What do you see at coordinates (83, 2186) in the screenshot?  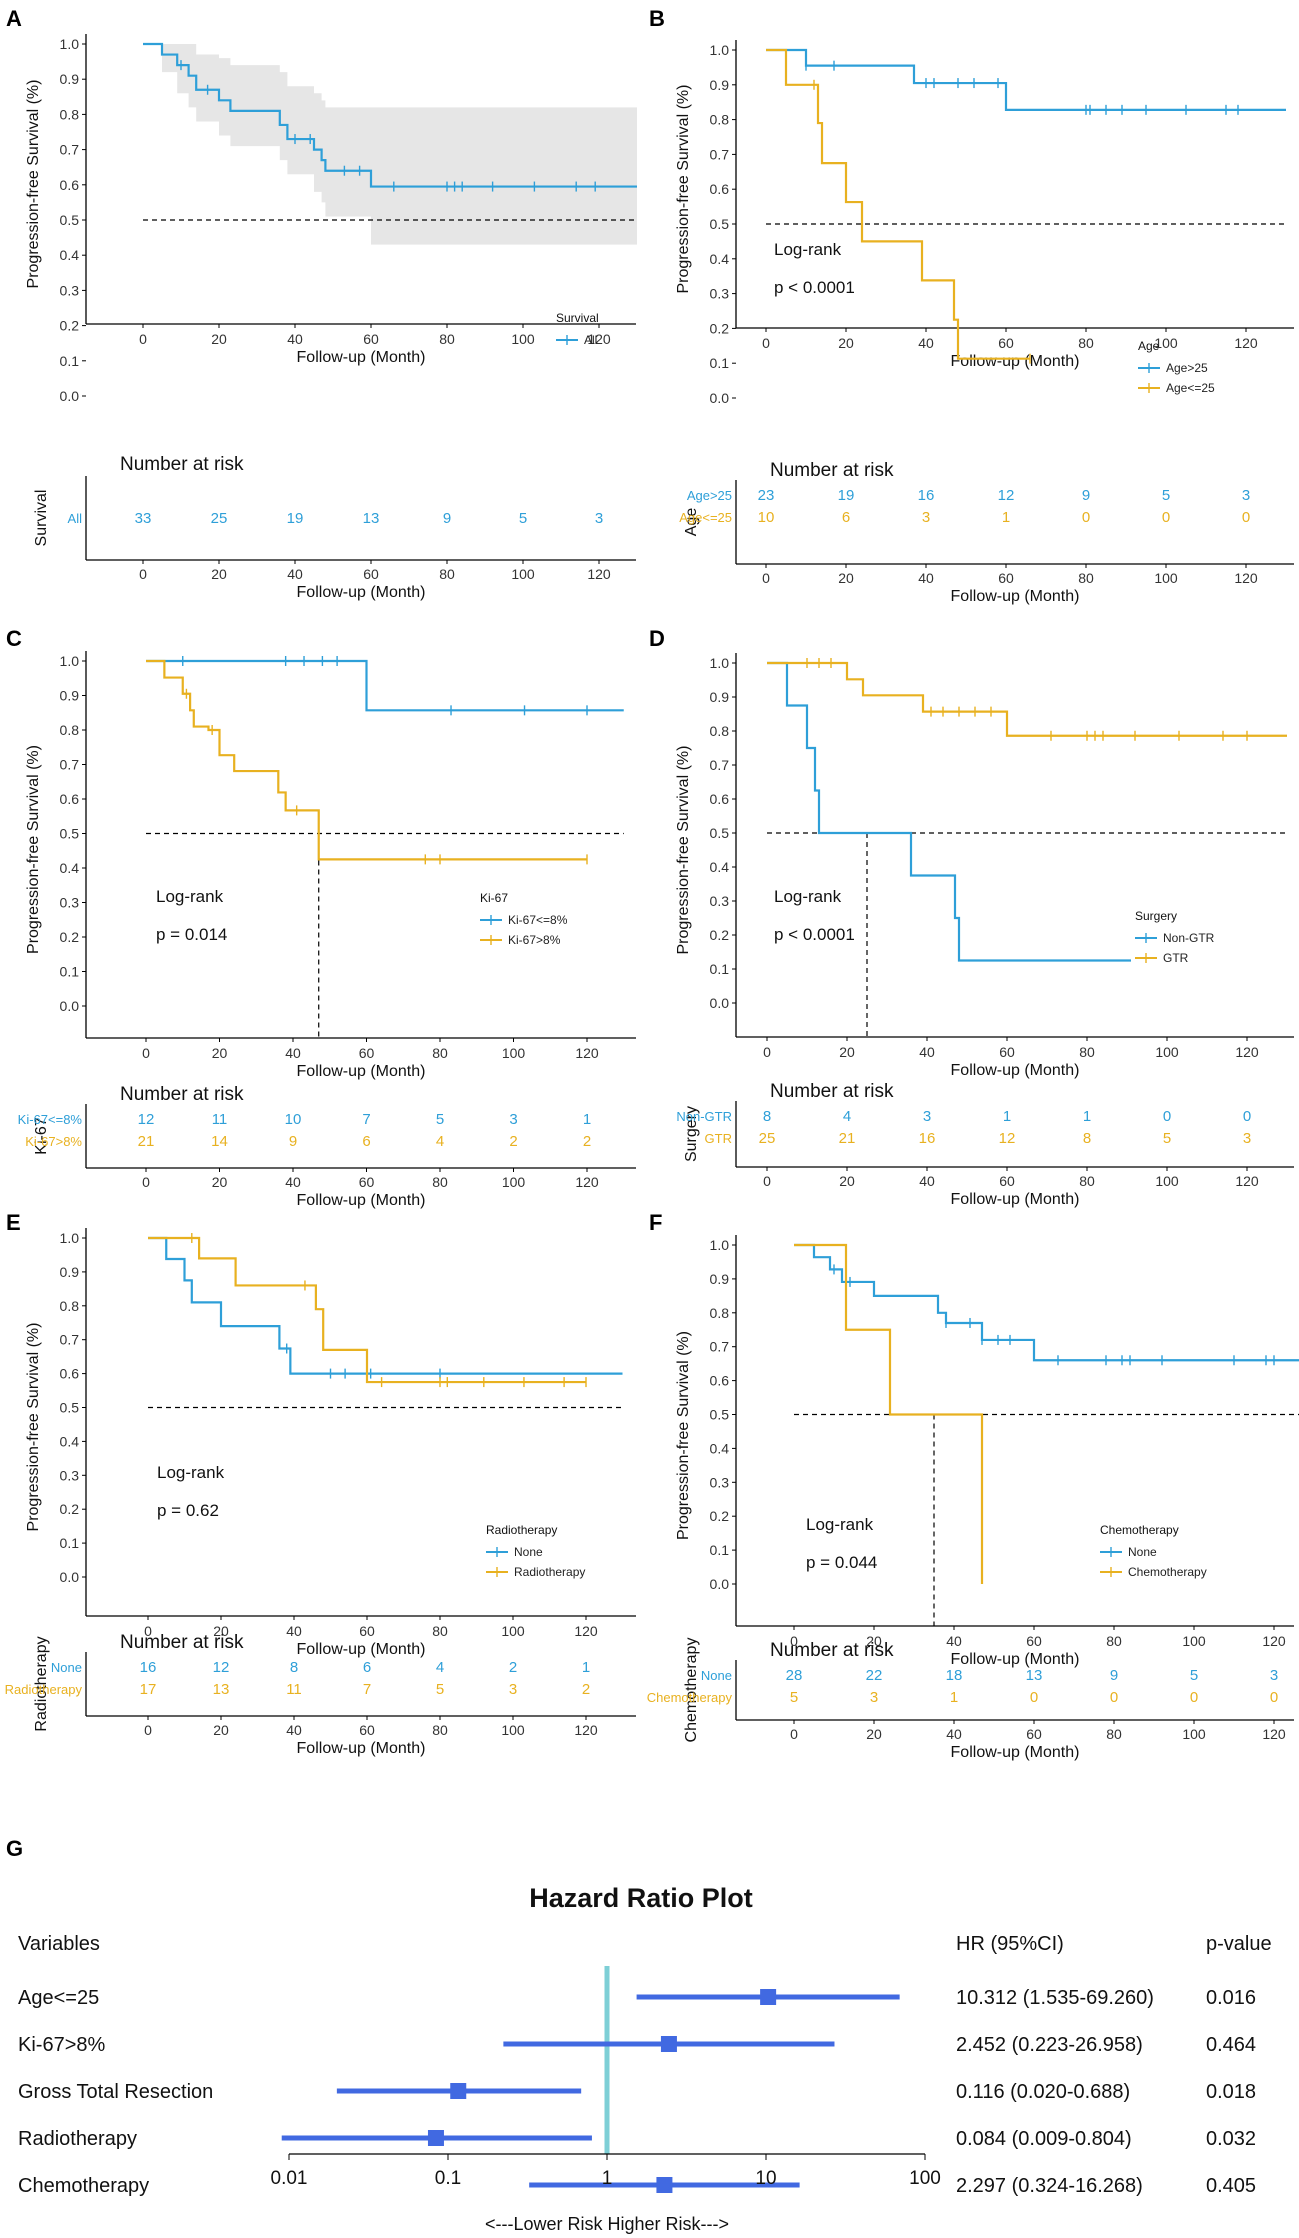 I see `row-variable: Chemotherapy` at bounding box center [83, 2186].